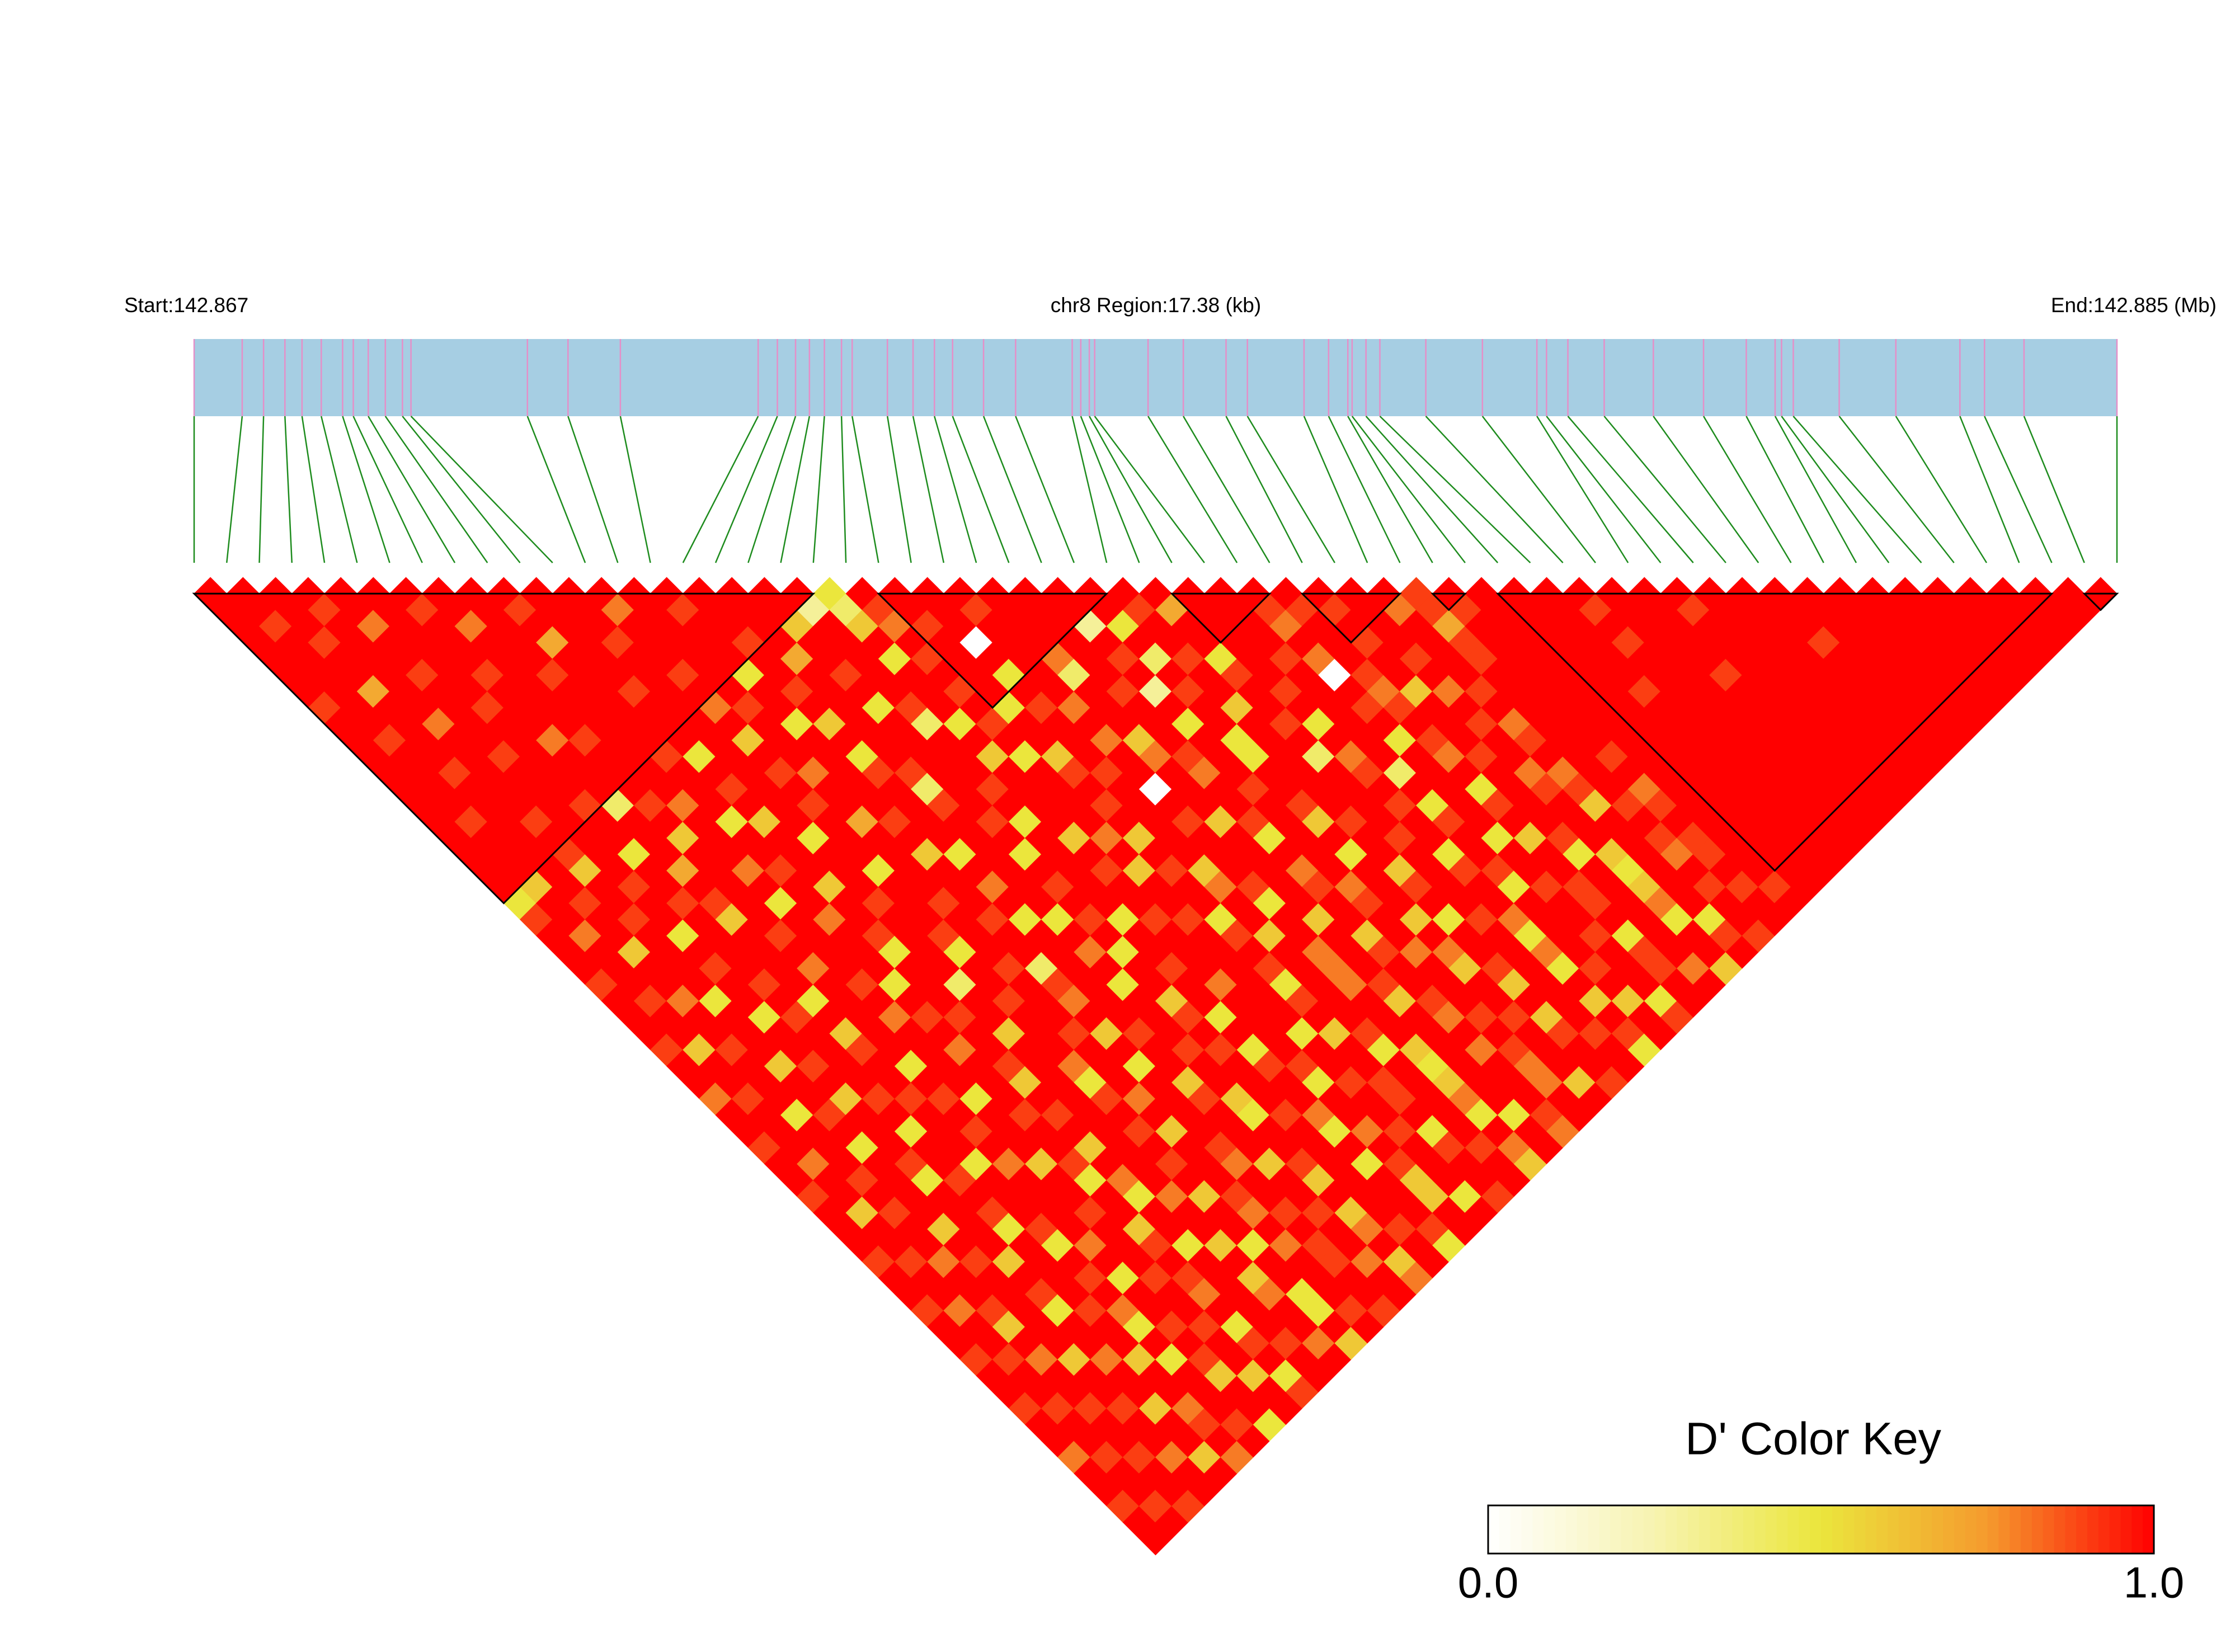 The image size is (2235, 1652). Describe the element at coordinates (186, 306) in the screenshot. I see `start-label: Start:142.867` at that location.